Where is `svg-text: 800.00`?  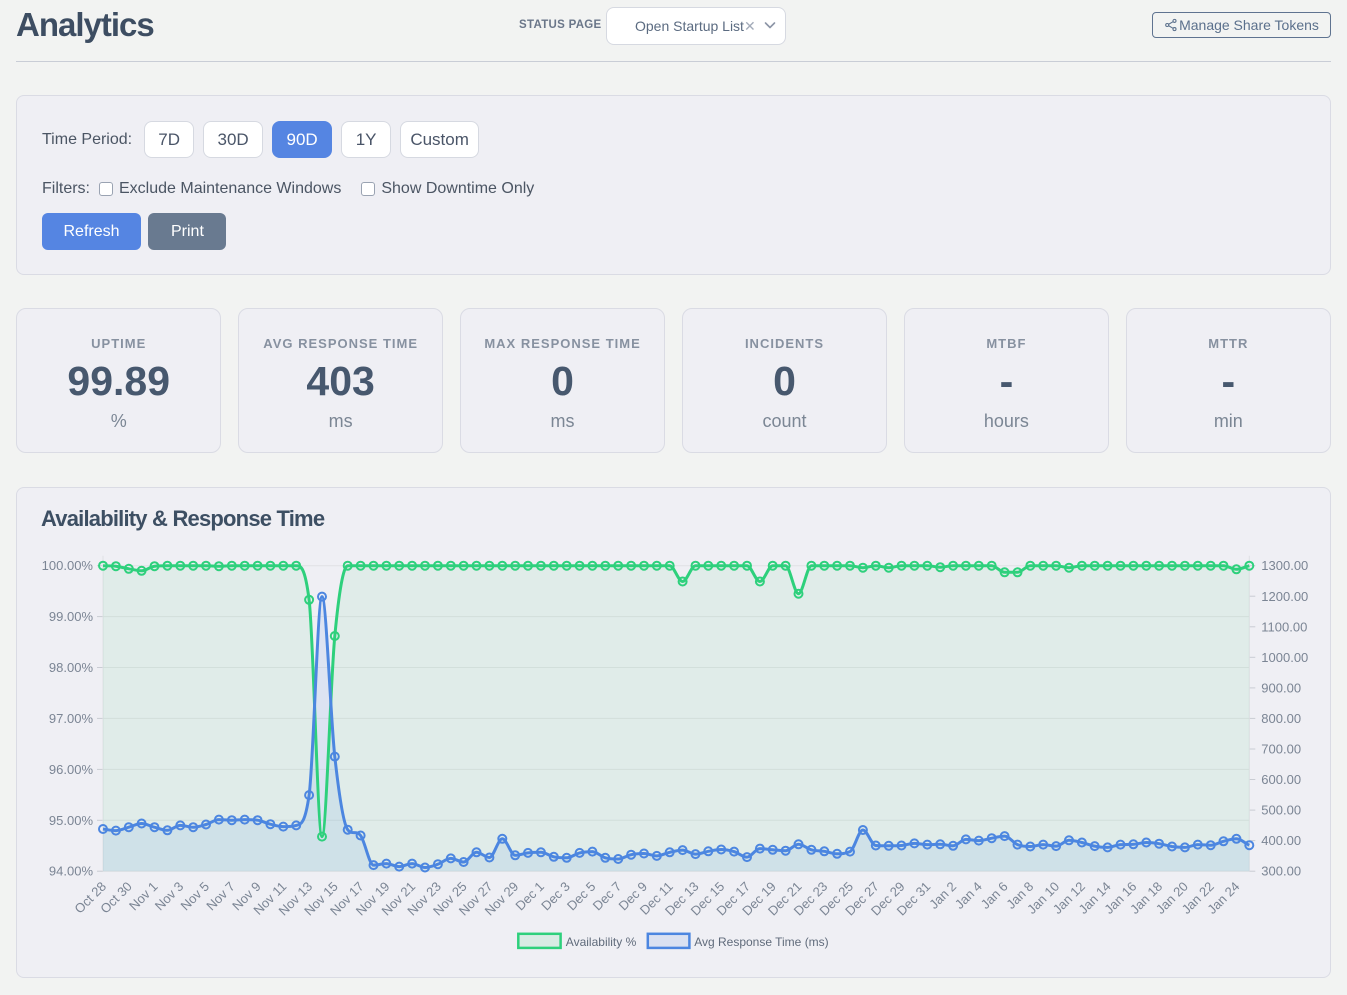
svg-text: 800.00 is located at coordinates (1281, 718).